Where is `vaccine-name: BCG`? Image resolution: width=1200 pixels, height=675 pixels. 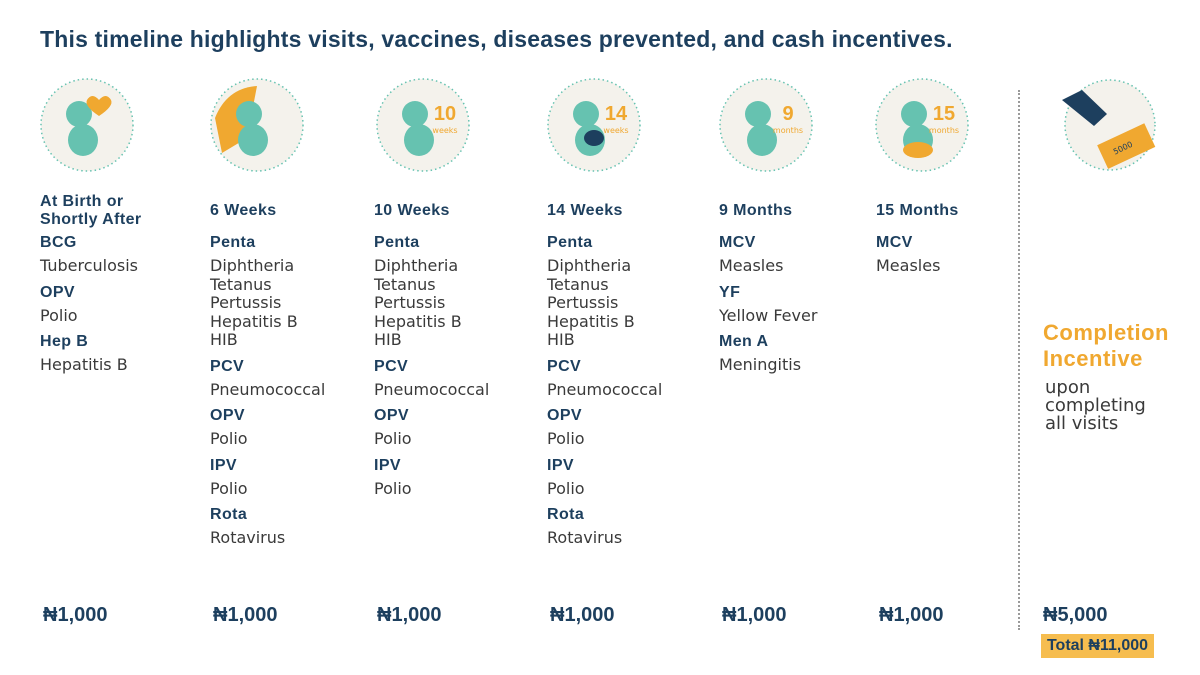
vaccine-name: BCG is located at coordinates (58, 242).